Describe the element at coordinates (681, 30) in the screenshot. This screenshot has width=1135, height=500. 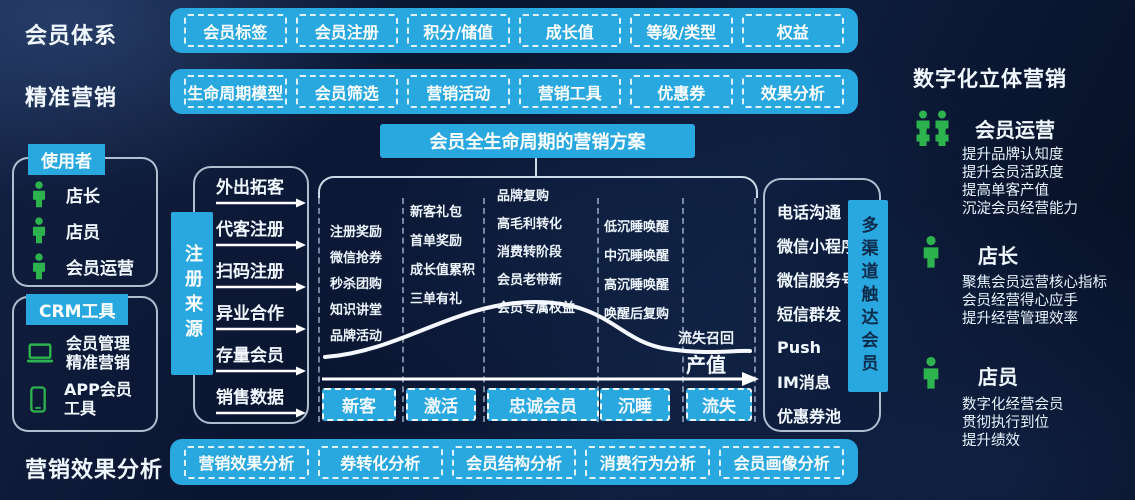
I see `chip-level-type: 等级/类型` at that location.